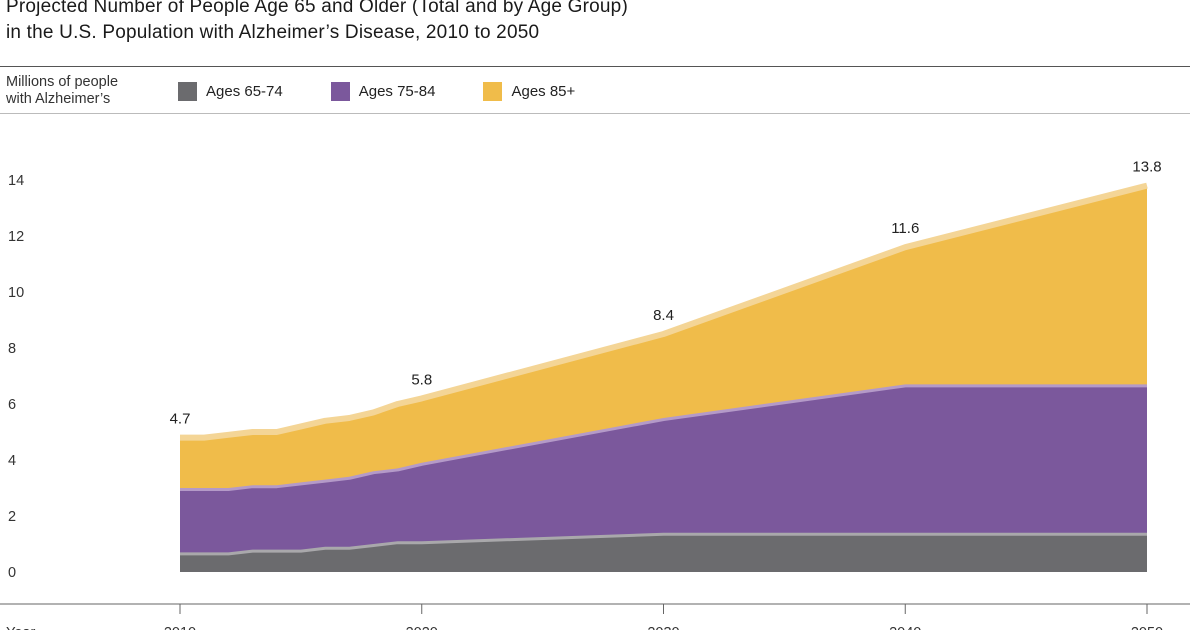  I want to click on y-tick-label: 12, so click(16, 237).